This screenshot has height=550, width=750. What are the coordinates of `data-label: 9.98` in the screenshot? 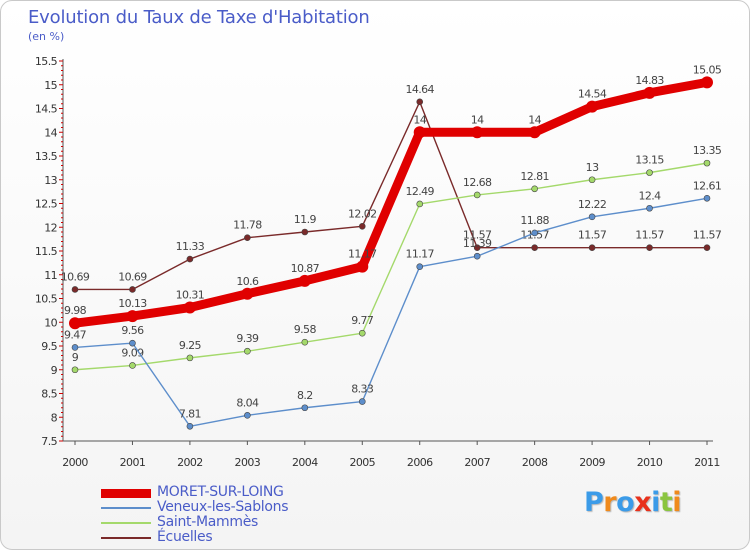 It's located at (75, 310).